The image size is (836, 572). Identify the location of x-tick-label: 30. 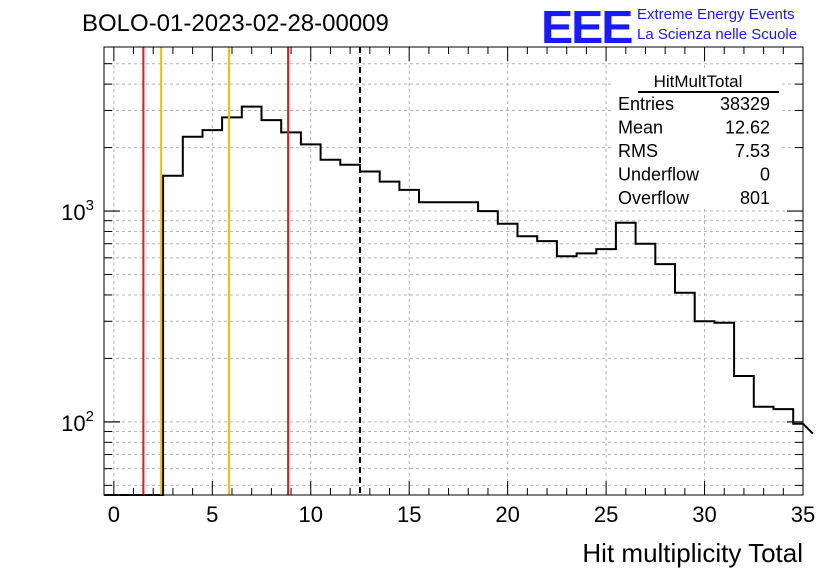
(704, 514).